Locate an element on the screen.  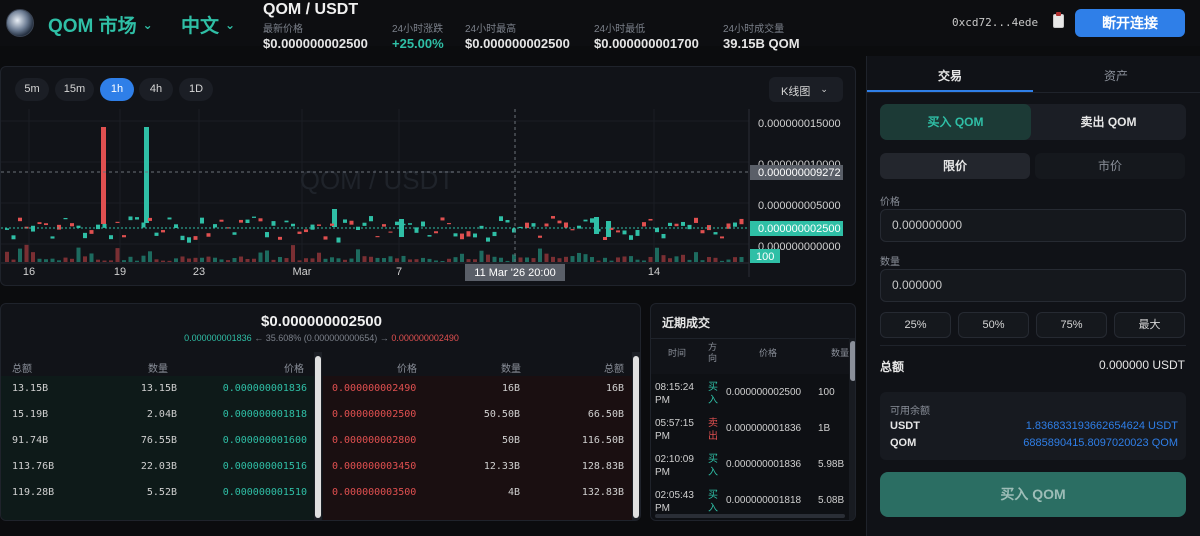
tab-trade: 交易 is located at coordinates (950, 76).